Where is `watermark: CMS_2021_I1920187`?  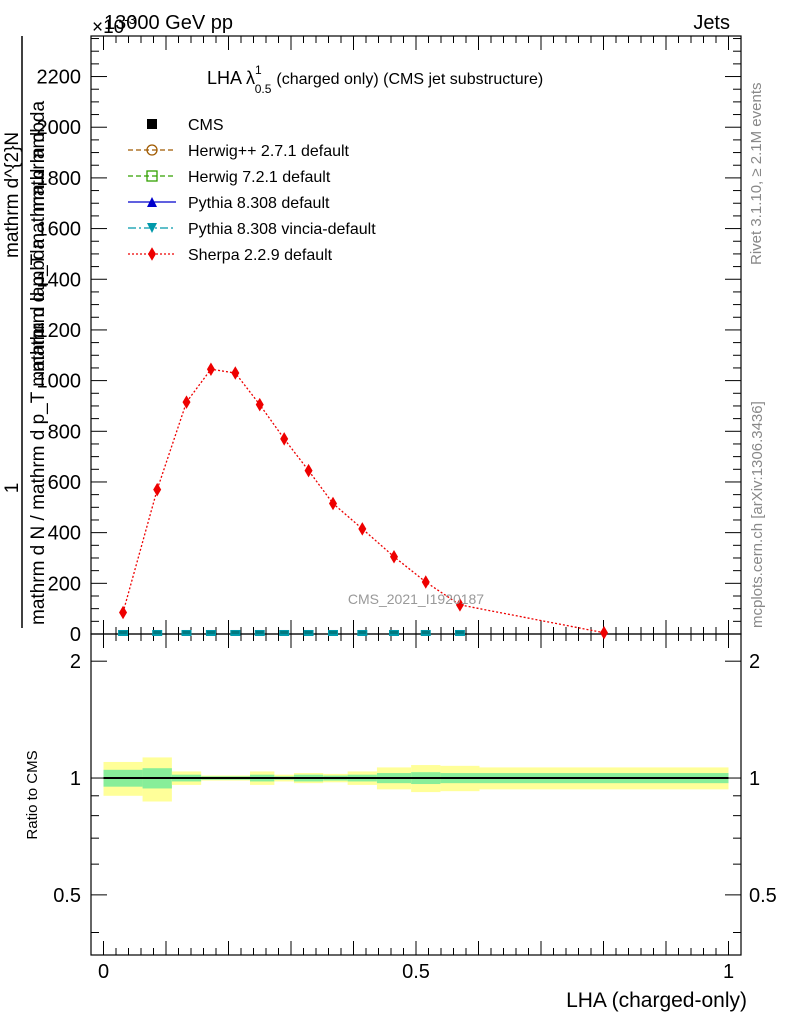 watermark: CMS_2021_I1920187 is located at coordinates (416, 599).